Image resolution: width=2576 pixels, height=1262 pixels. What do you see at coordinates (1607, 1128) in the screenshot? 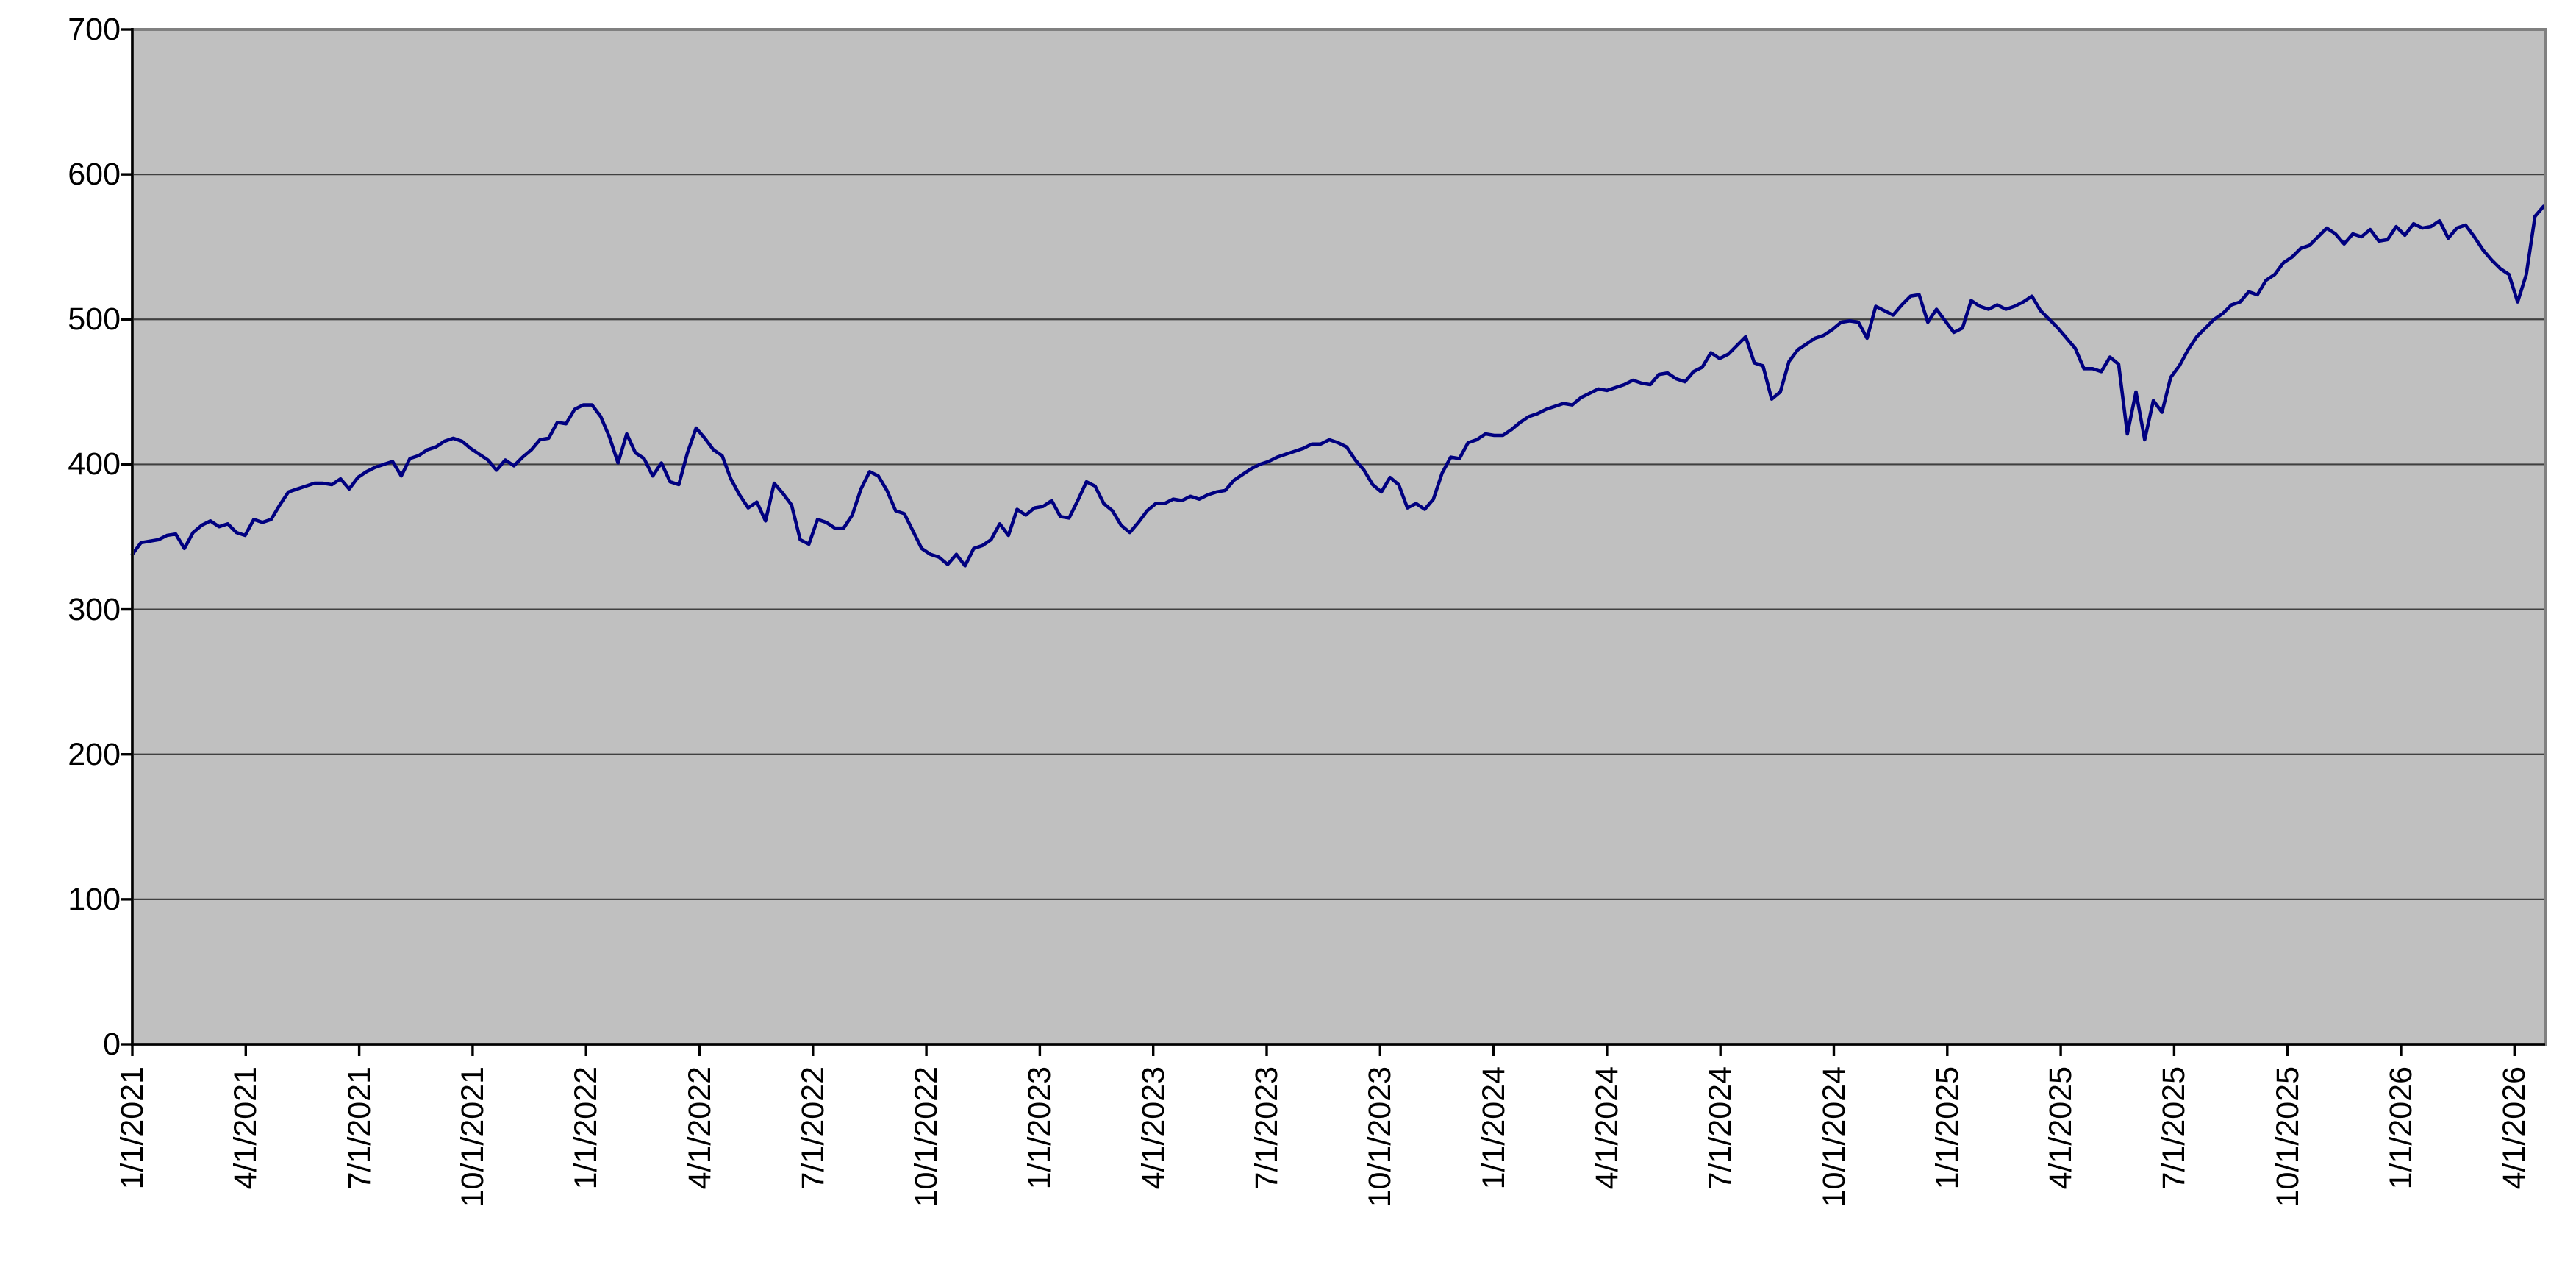
I see `x-axis-label: 4/1/2024` at bounding box center [1607, 1128].